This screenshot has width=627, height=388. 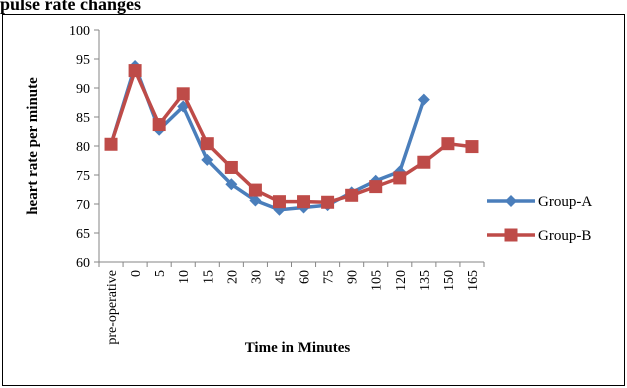 I want to click on x-tick-label: 0, so click(x=136, y=273).